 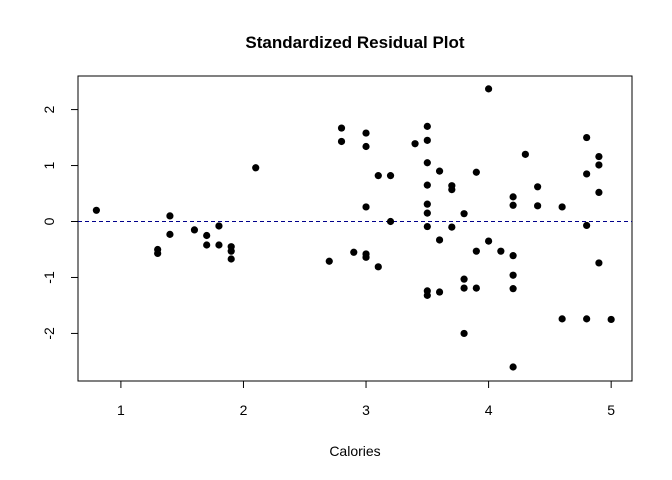 I want to click on chart-title: Standardized Residual Plot, so click(x=354, y=42).